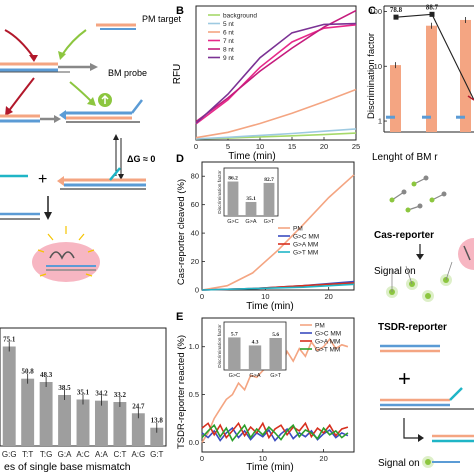  Describe the element at coordinates (418, 194) in the screenshot. I see `reporter-probe-icons` at that location.